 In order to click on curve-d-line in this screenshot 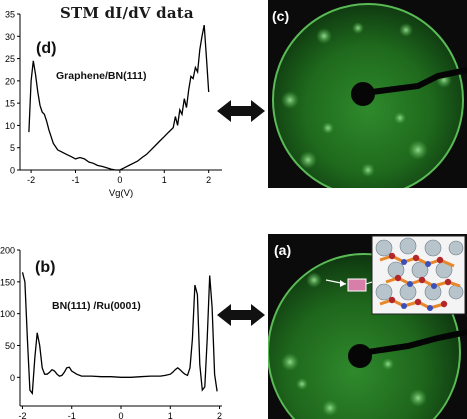, I will do `click(119, 97)`.